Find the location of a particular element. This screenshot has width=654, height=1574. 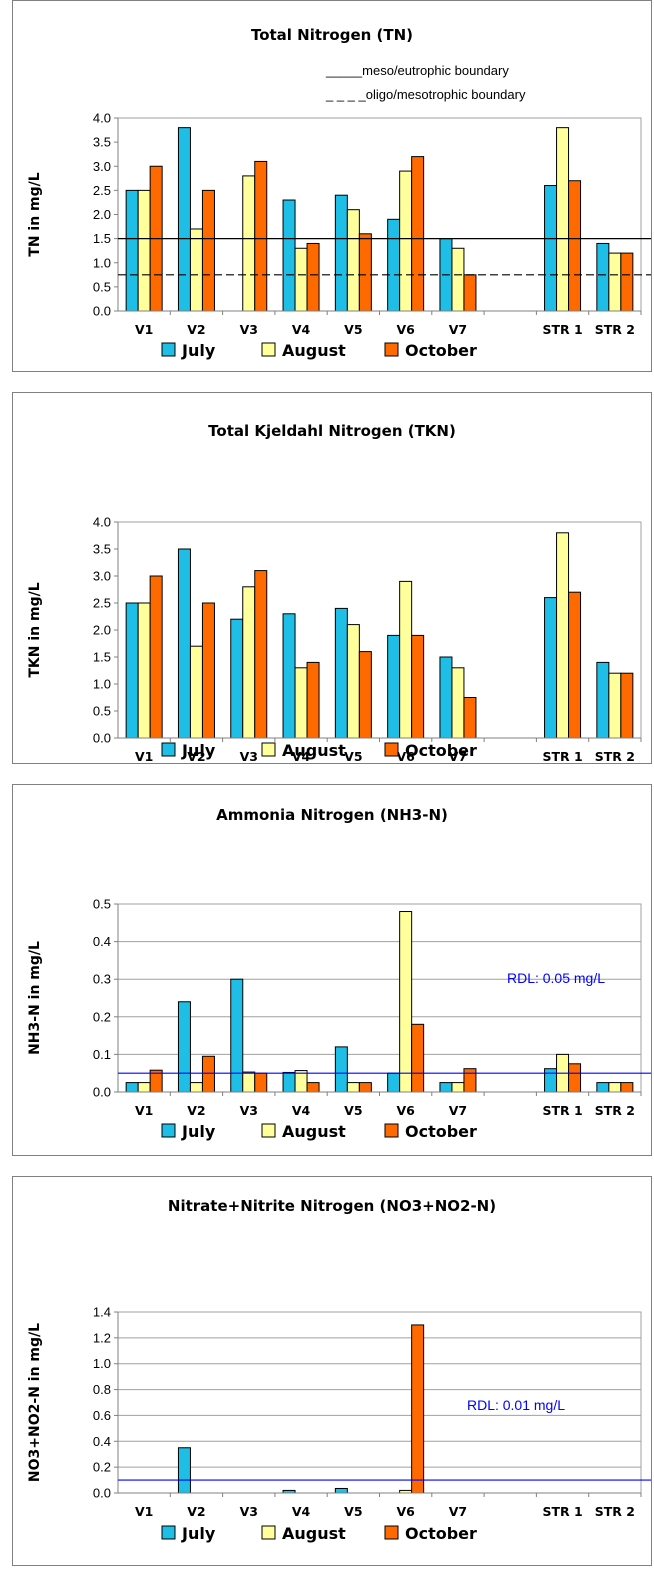

y-tick-label: 3.0 is located at coordinates (102, 576).